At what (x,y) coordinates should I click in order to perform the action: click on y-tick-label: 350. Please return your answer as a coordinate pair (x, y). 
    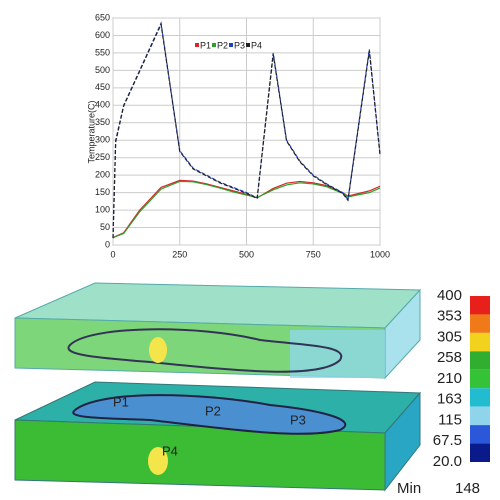
    Looking at the image, I should click on (102, 122).